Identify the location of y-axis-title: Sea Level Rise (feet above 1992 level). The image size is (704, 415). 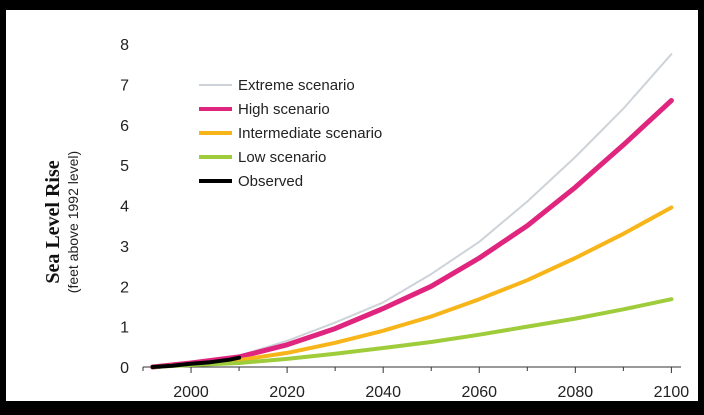
(61, 222).